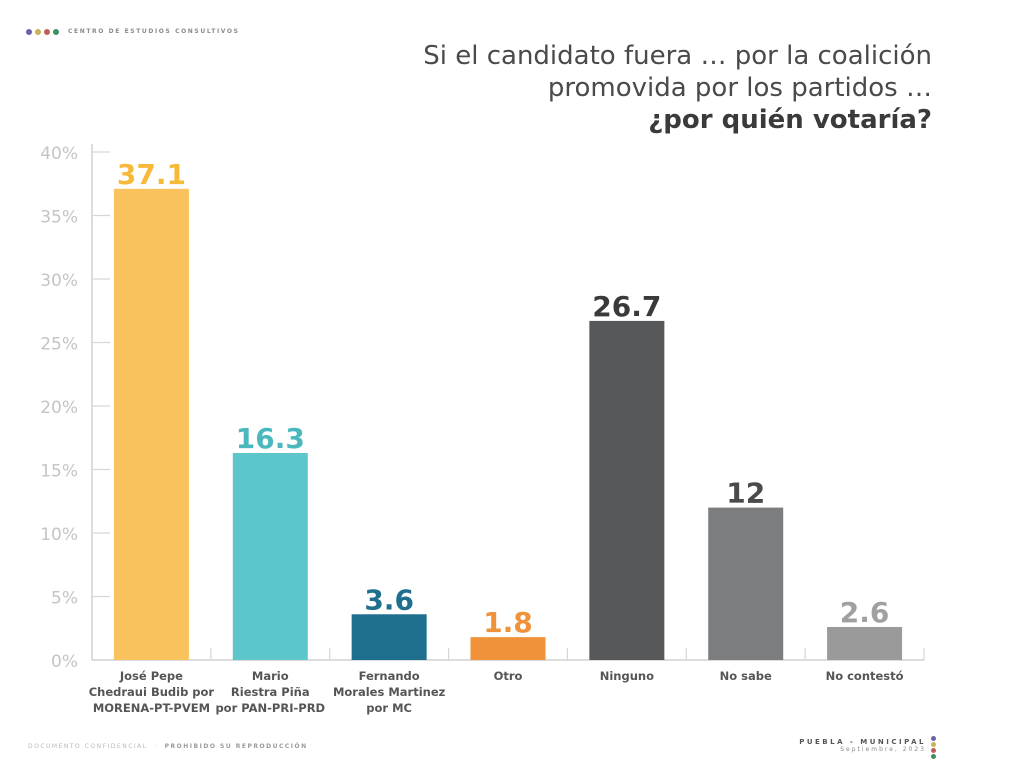  Describe the element at coordinates (865, 612) in the screenshot. I see `data-label: 2.6` at that location.